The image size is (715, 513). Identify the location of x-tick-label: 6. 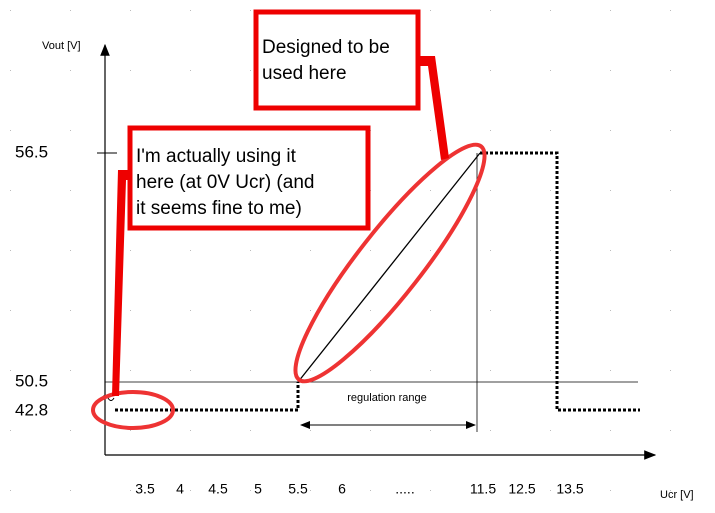
(342, 489).